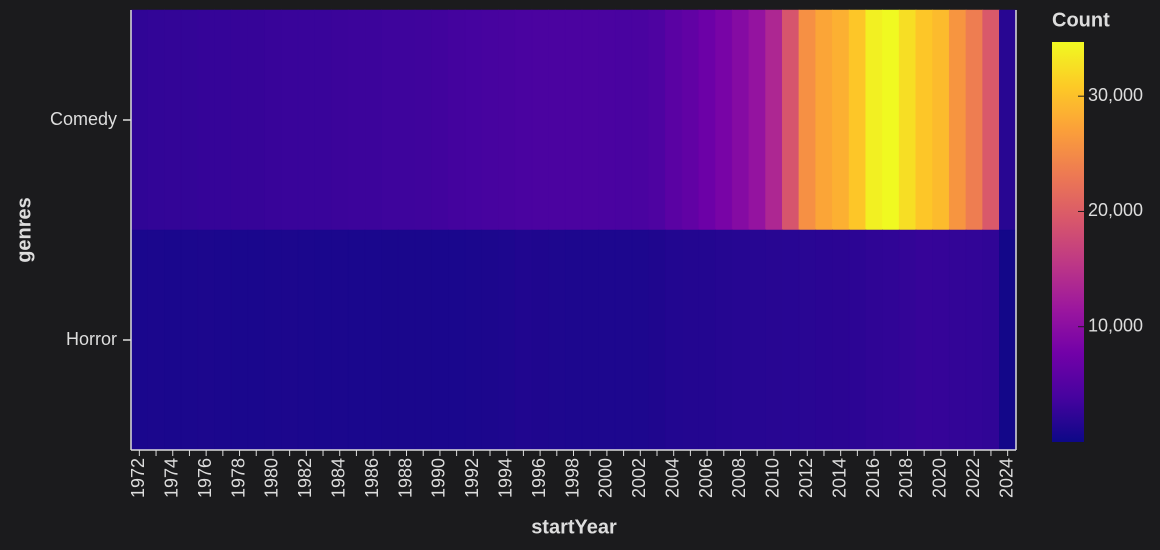 This screenshot has width=1160, height=550. I want to click on colorbar, so click(1068, 242).